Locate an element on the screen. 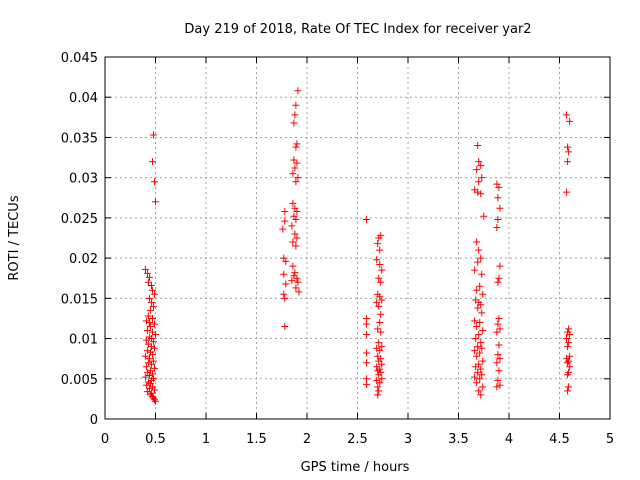 This screenshot has width=640, height=480. x-tick-label: 3 is located at coordinates (408, 439).